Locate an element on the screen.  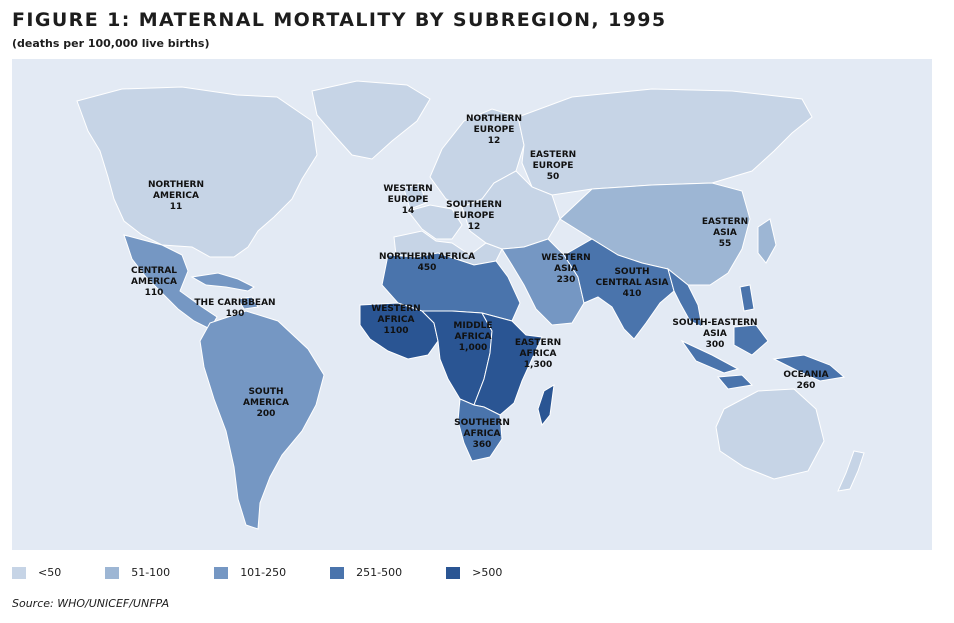
map-subtitle: (deaths per 100,000 live births) is located at coordinates (111, 43).